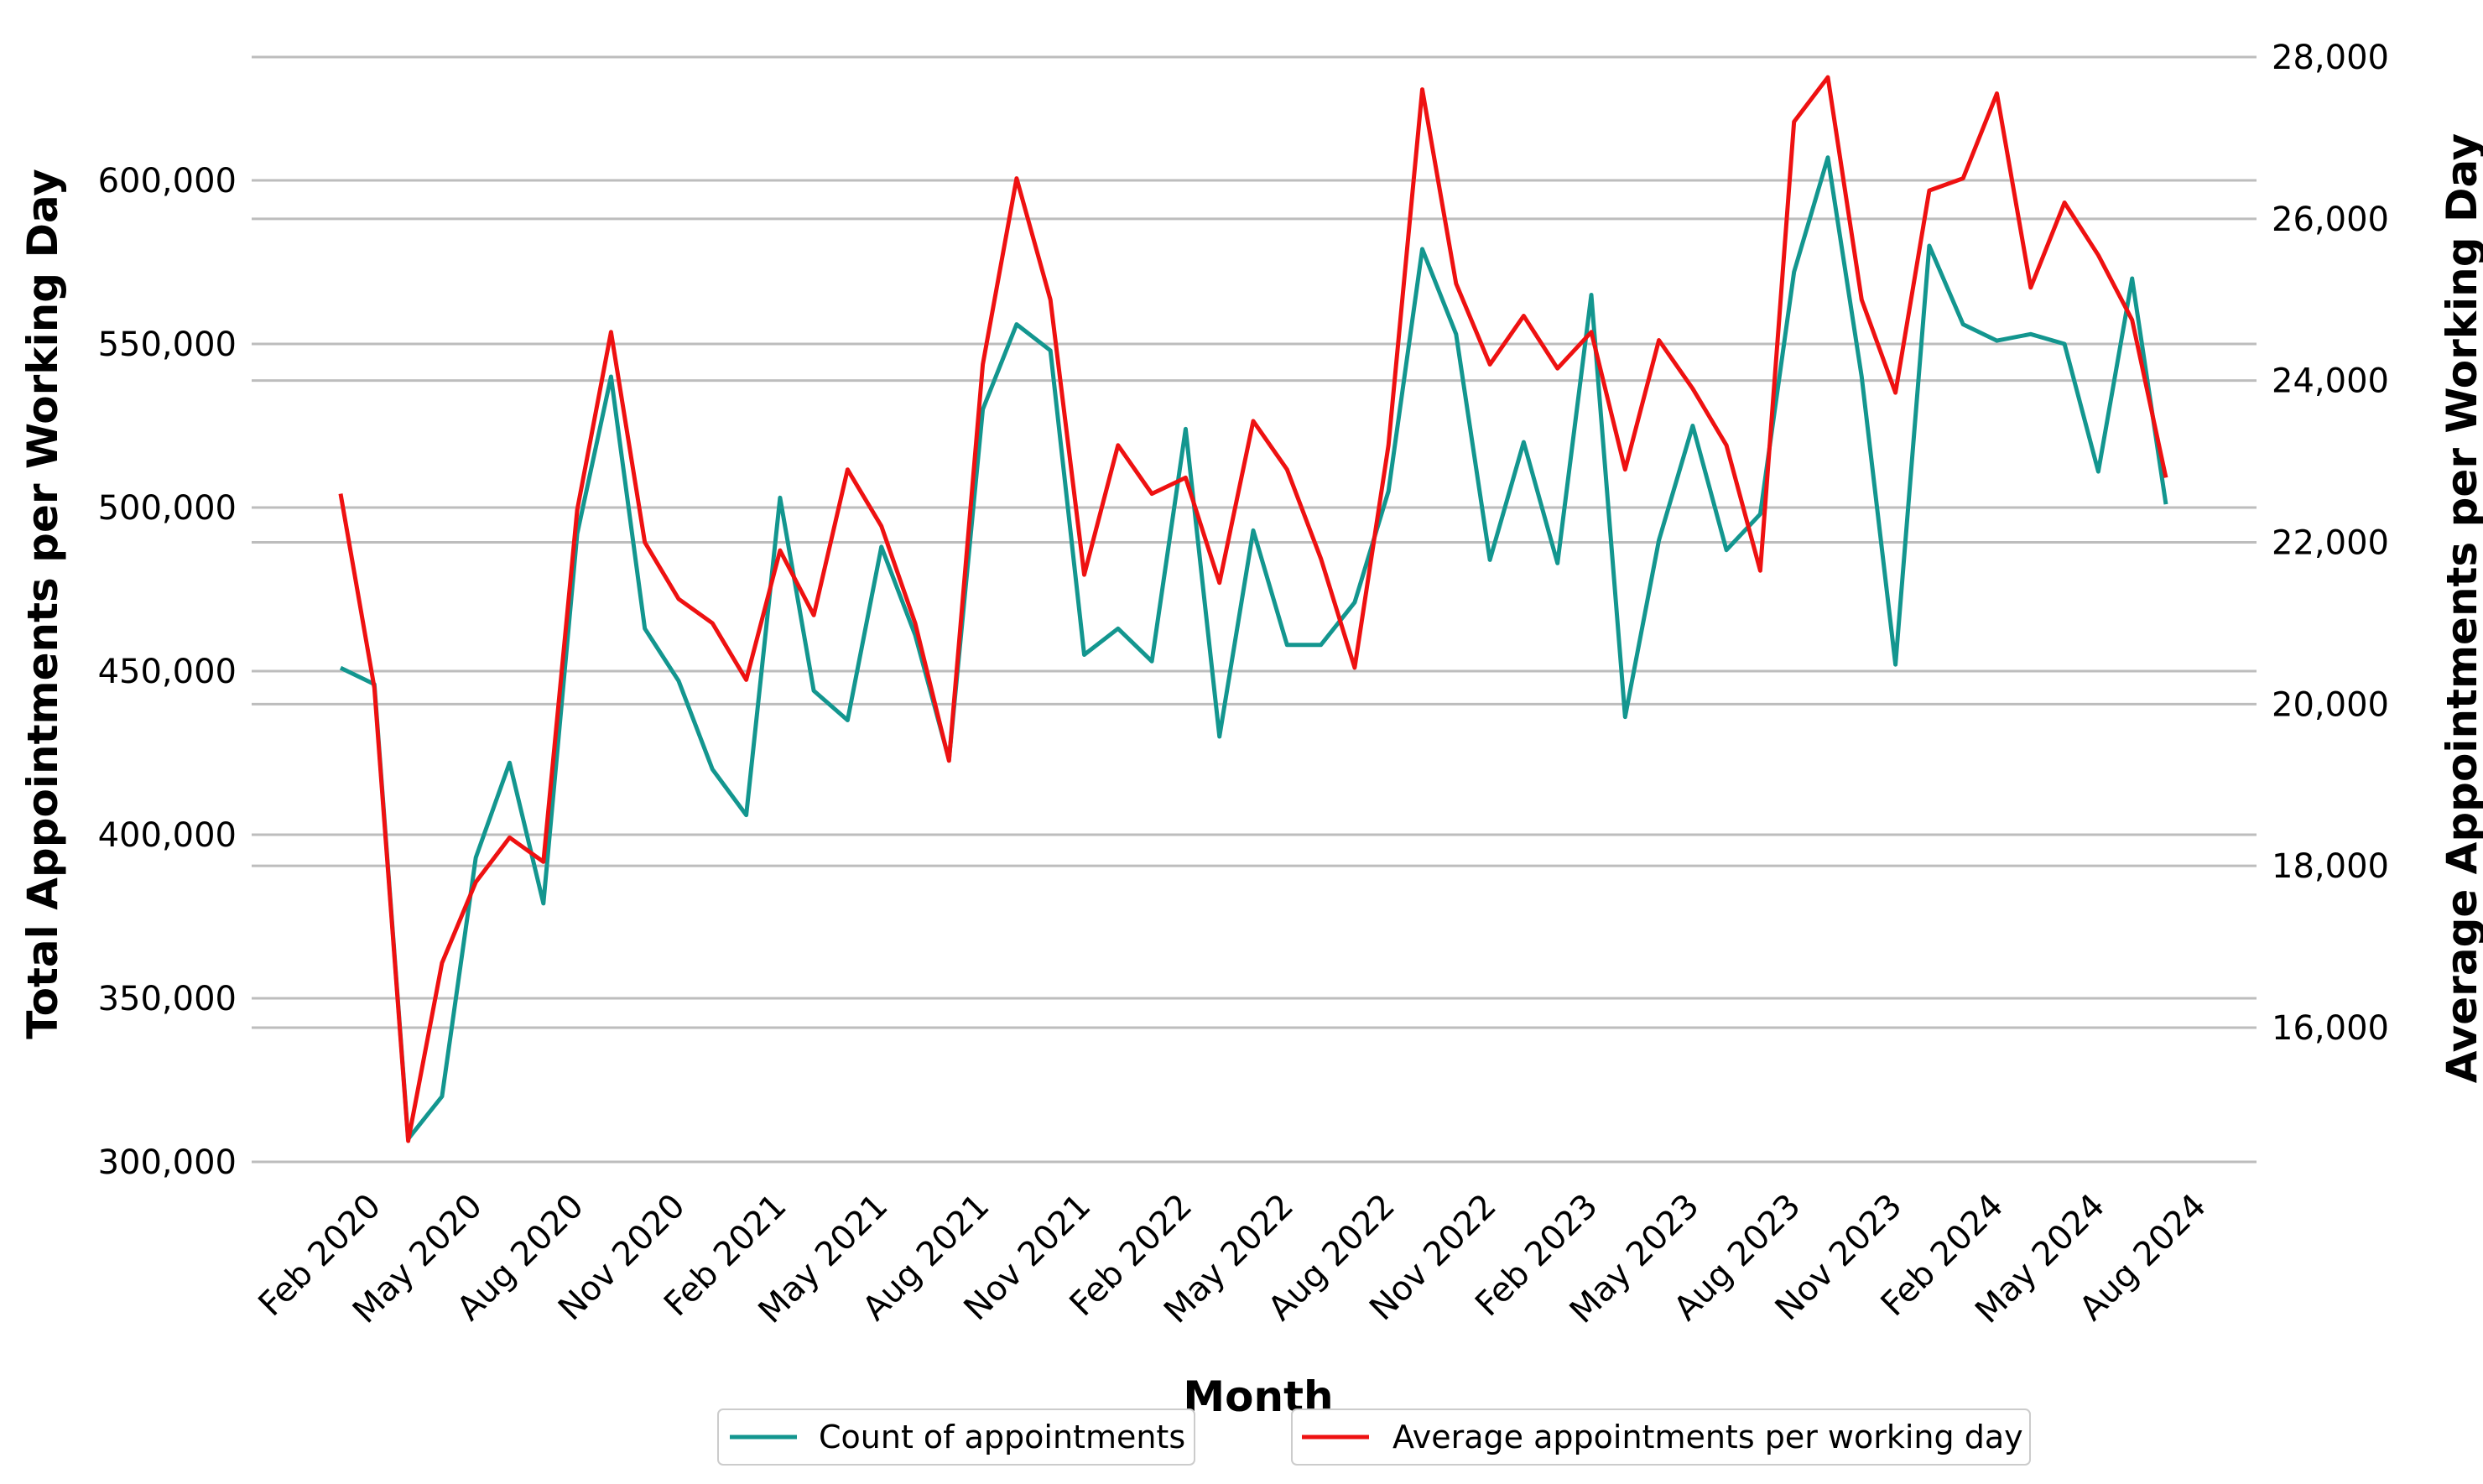  I want to click on y-tick-left-label: 550,000, so click(167, 344).